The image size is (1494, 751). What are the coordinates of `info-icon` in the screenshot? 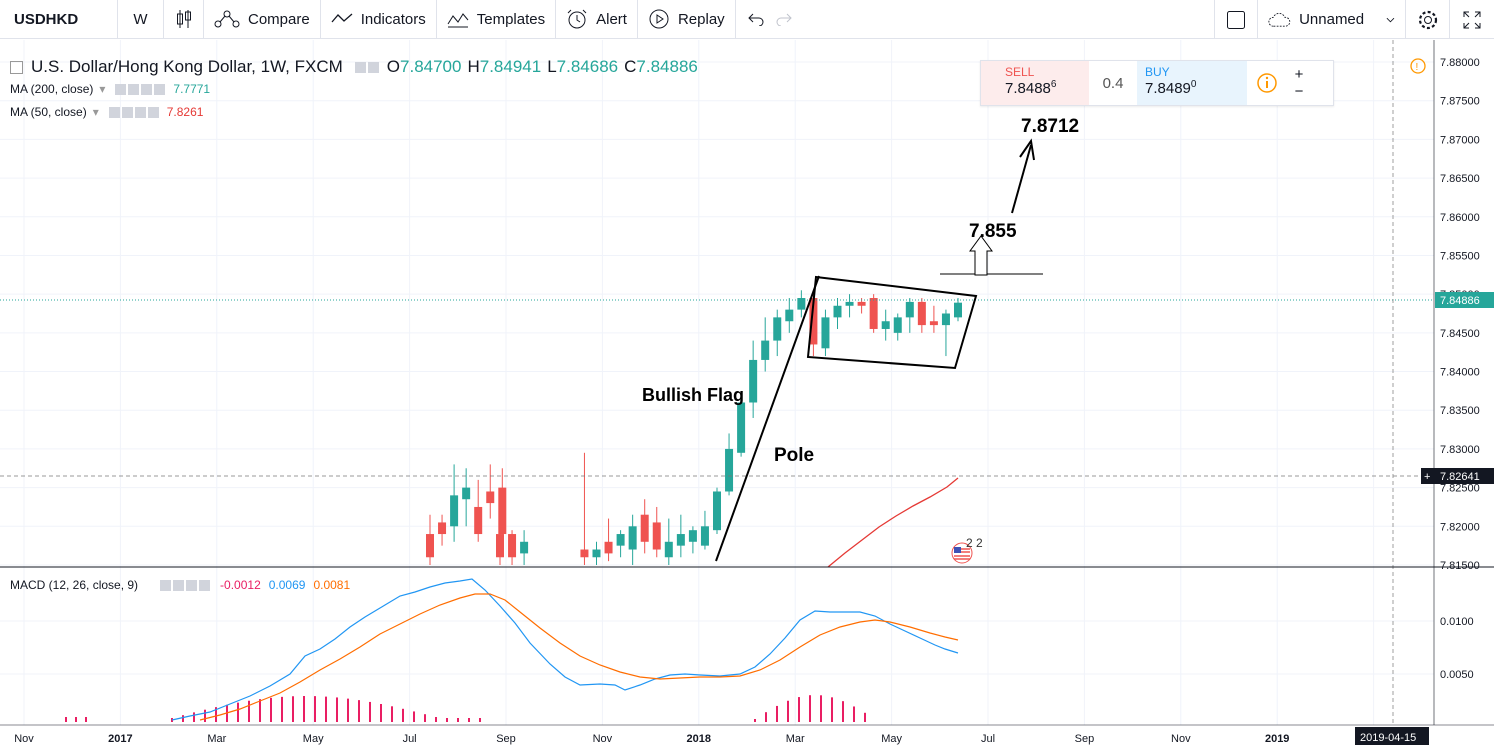 It's located at (1267, 83).